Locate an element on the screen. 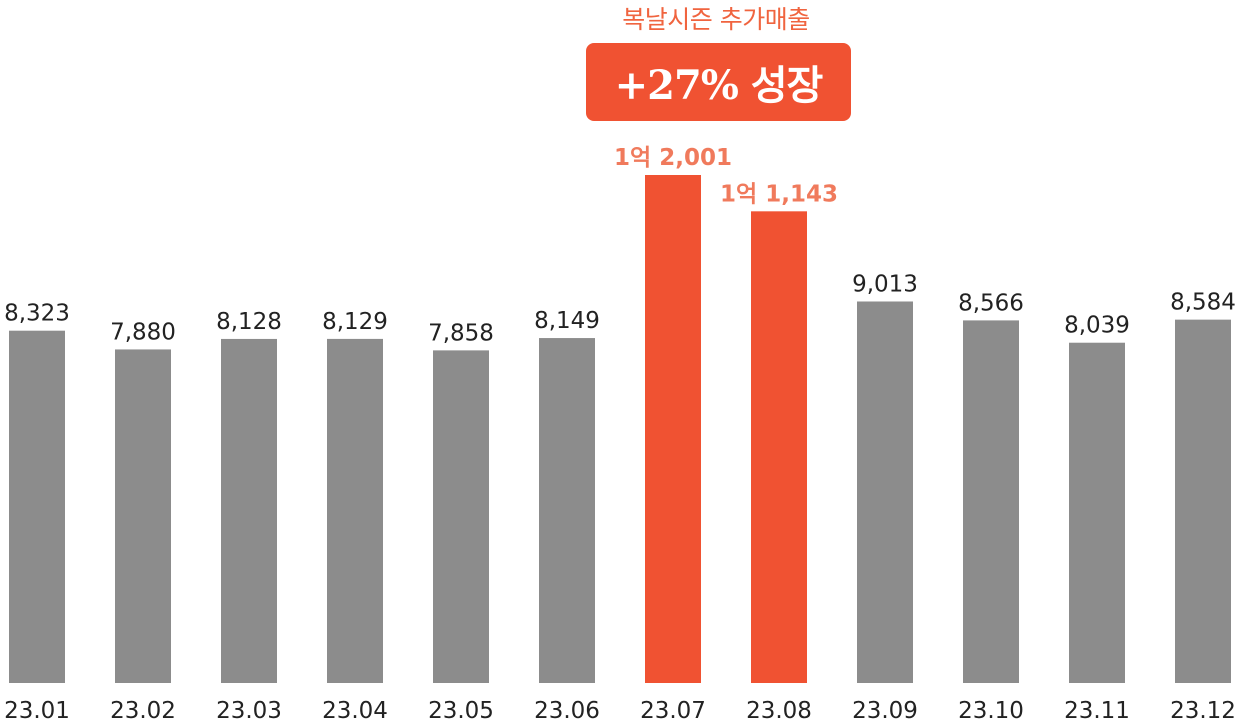 Image resolution: width=1241 pixels, height=723 pixels. bar-23.10 is located at coordinates (991, 501).